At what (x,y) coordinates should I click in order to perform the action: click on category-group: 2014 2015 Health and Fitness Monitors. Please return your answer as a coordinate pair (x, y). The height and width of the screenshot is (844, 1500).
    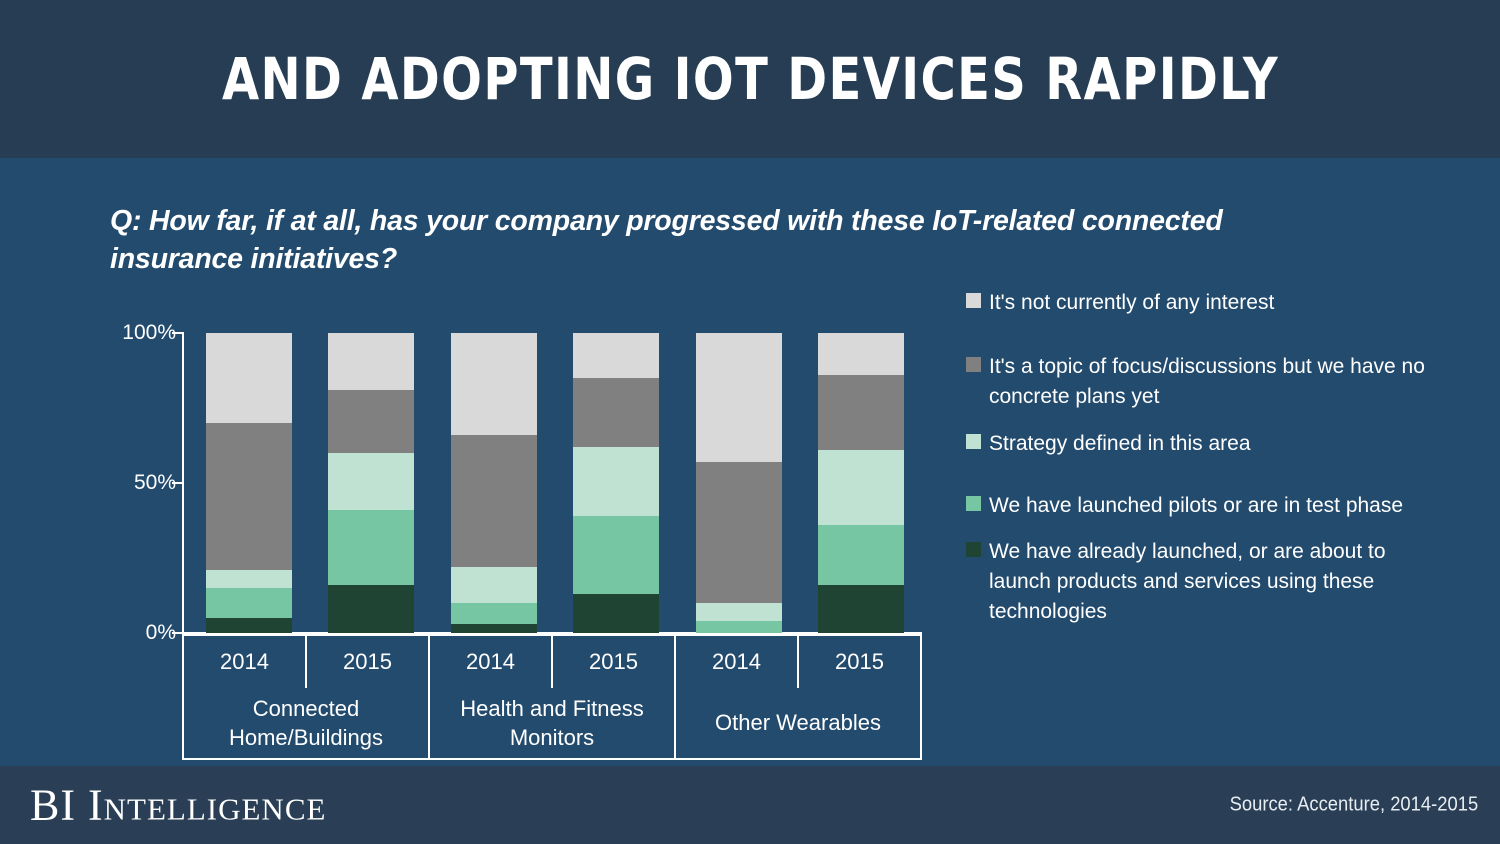
    Looking at the image, I should click on (551, 697).